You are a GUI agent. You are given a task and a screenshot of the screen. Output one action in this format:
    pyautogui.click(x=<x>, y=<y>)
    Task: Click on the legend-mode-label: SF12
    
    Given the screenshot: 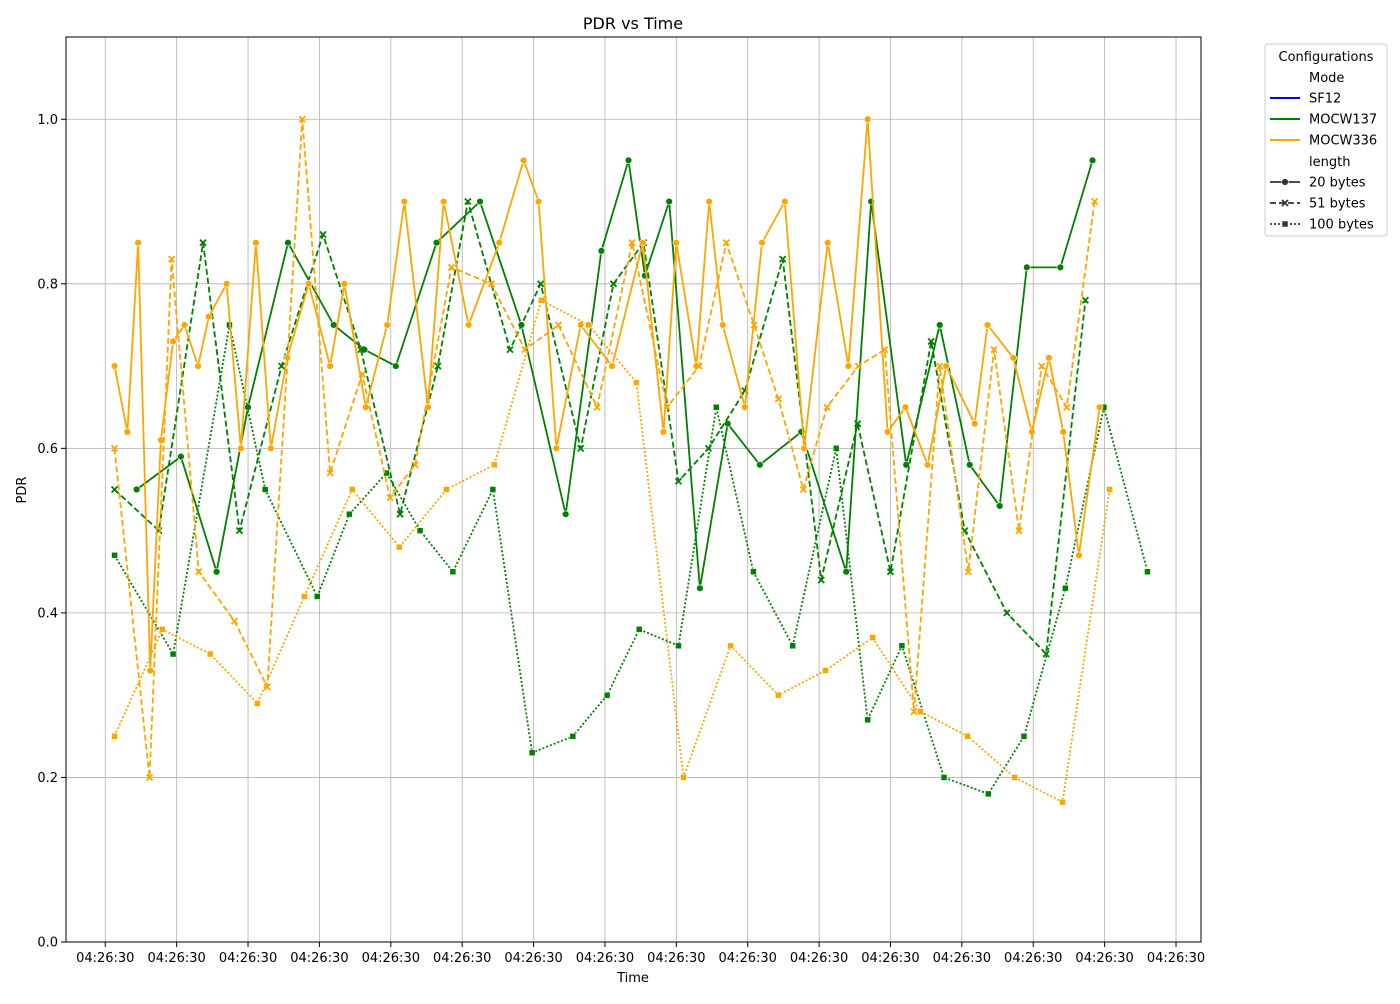 What is the action you would take?
    pyautogui.click(x=1325, y=99)
    